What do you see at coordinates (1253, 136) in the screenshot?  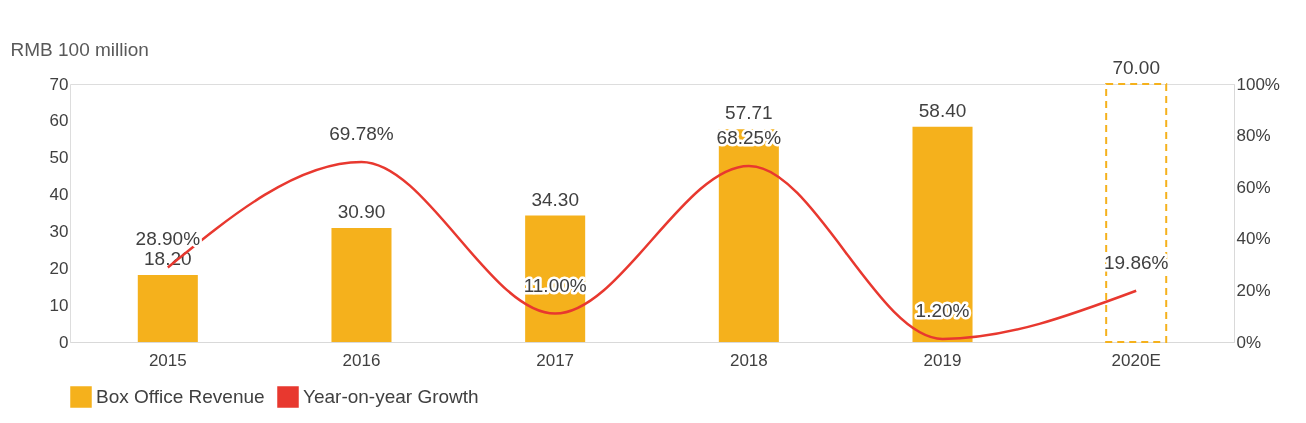 I see `y2-tick-label: 80%` at bounding box center [1253, 136].